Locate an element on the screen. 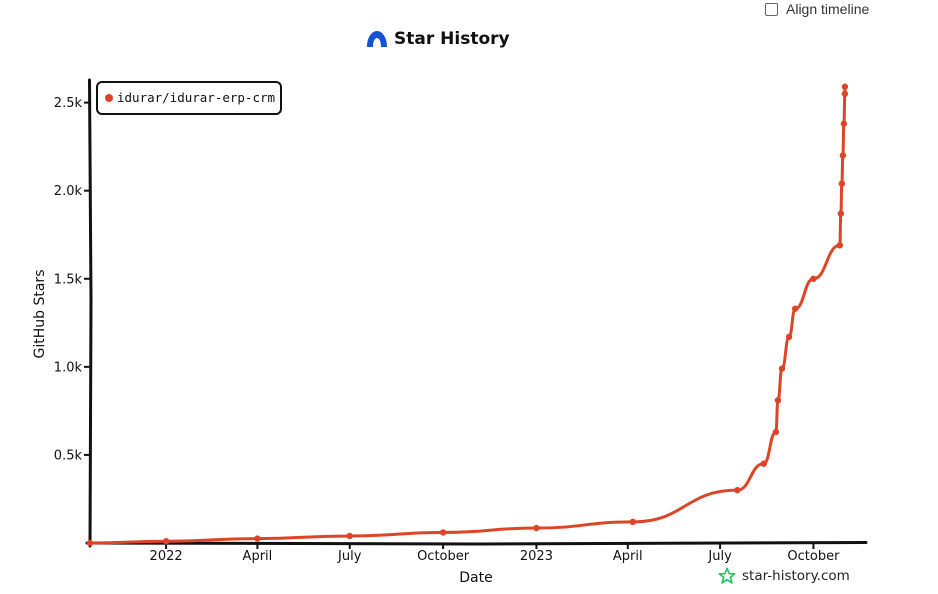 The height and width of the screenshot is (594, 938). watermark: star-history.com is located at coordinates (784, 576).